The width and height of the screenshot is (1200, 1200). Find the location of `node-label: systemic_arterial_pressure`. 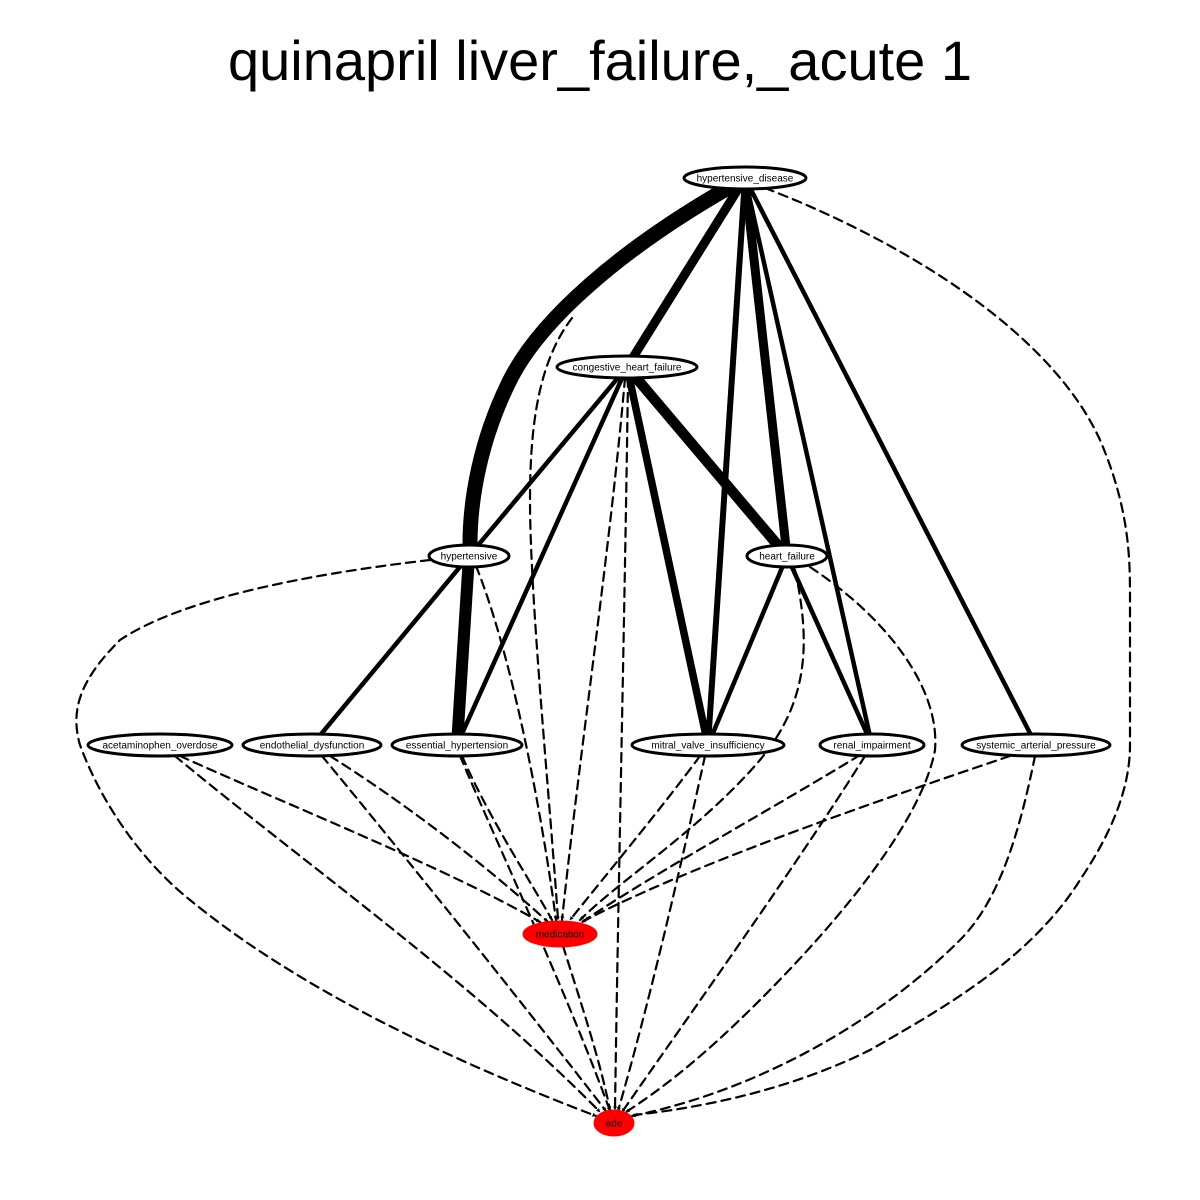

node-label: systemic_arterial_pressure is located at coordinates (1036, 746).